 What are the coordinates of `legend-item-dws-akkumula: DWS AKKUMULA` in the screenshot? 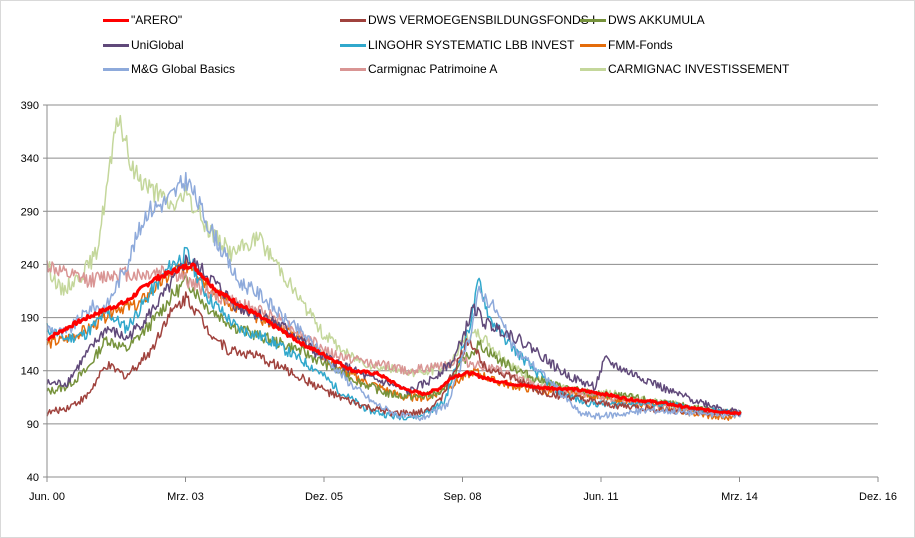 It's located at (642, 20).